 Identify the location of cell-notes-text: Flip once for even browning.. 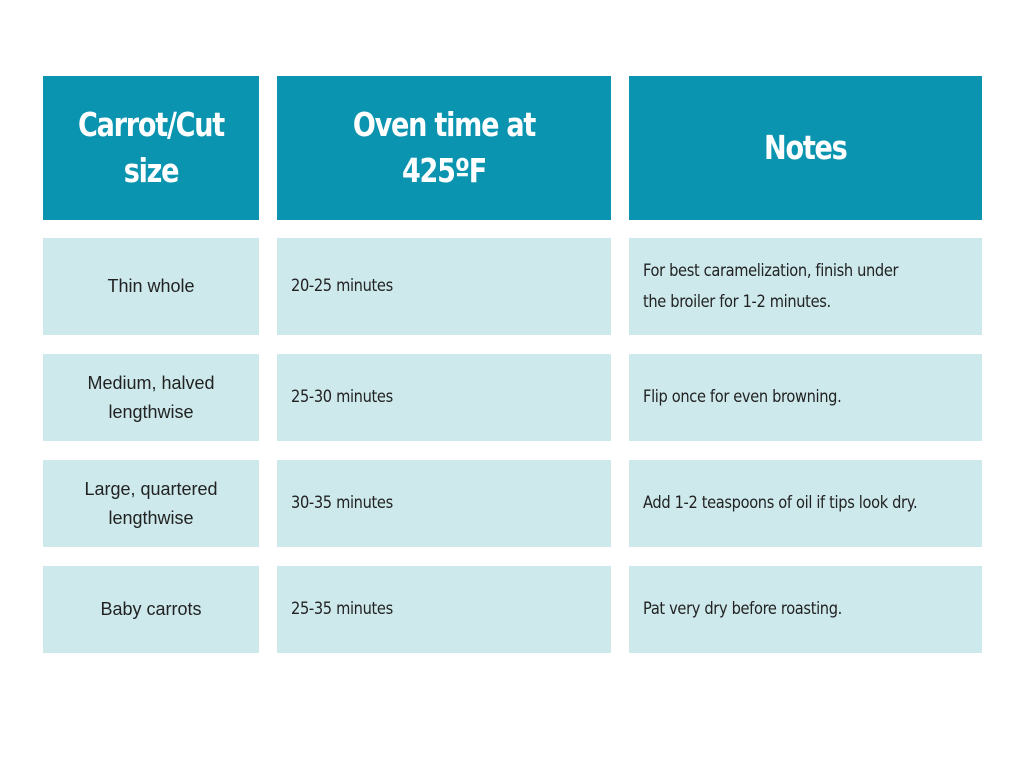
(742, 397).